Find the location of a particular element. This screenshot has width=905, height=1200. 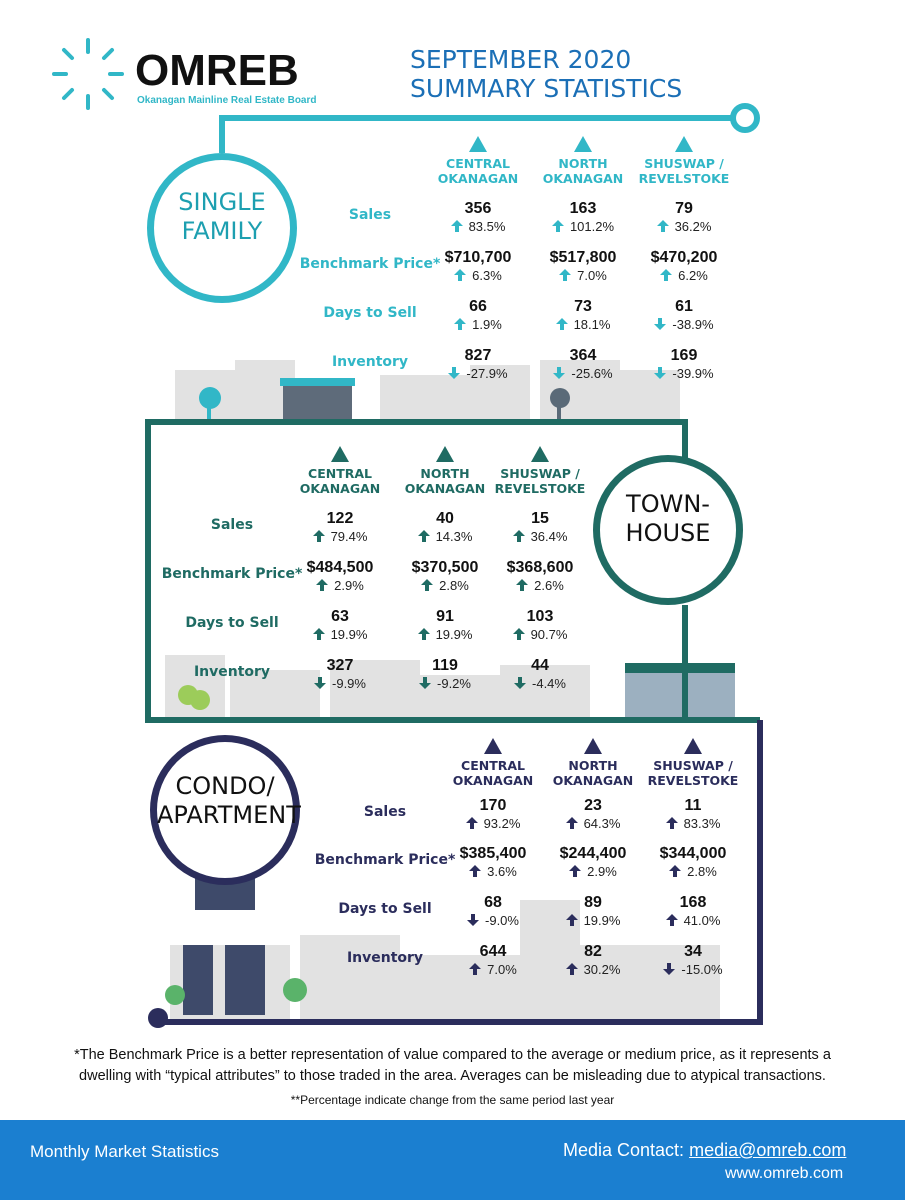

value: 119 is located at coordinates (445, 665).